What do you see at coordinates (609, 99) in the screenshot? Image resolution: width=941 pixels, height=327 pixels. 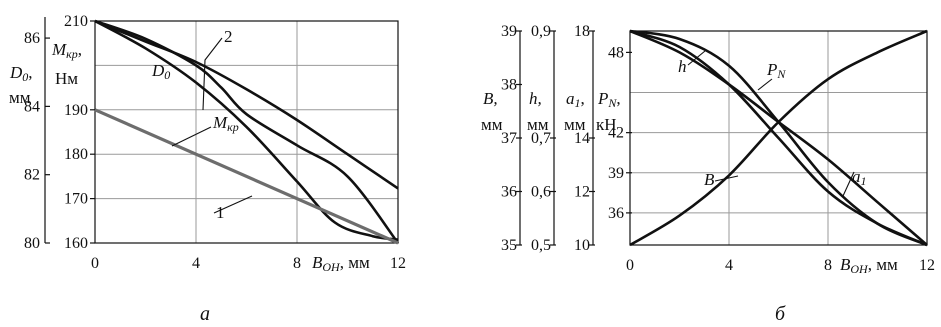 I see `PN-axis-label: PN,` at bounding box center [609, 99].